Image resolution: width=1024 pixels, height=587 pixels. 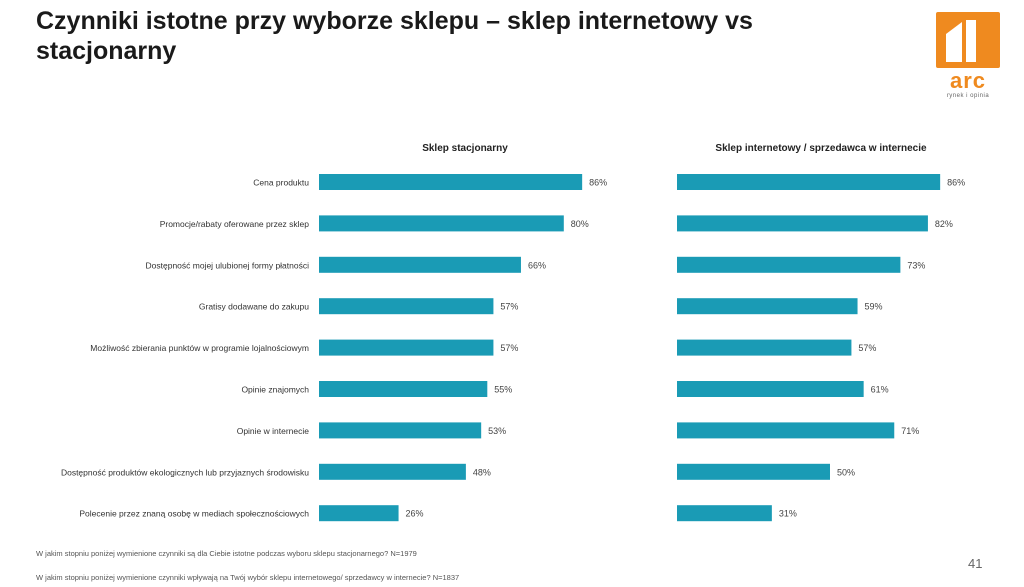 I want to click on data-label: 55%, so click(x=503, y=390).